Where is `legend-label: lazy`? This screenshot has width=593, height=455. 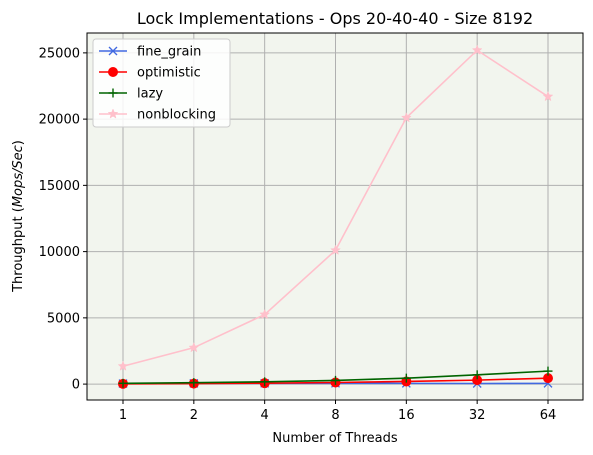
legend-label: lazy is located at coordinates (150, 94).